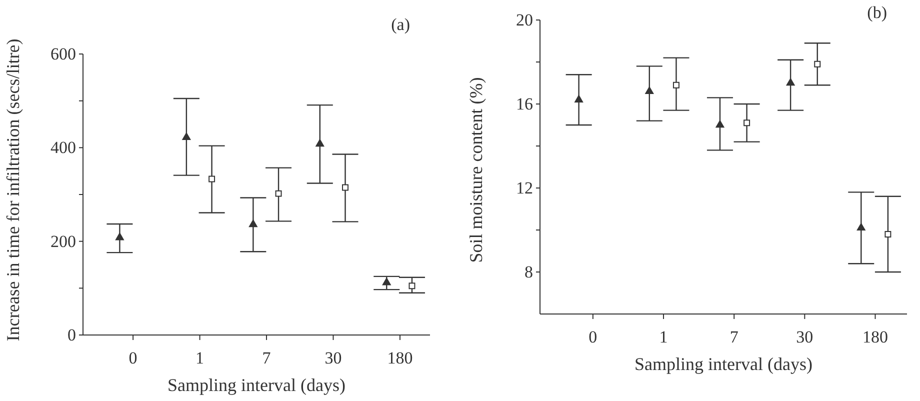 This screenshot has height=401, width=920. I want to click on y-tick-label: 600, so click(63, 54).